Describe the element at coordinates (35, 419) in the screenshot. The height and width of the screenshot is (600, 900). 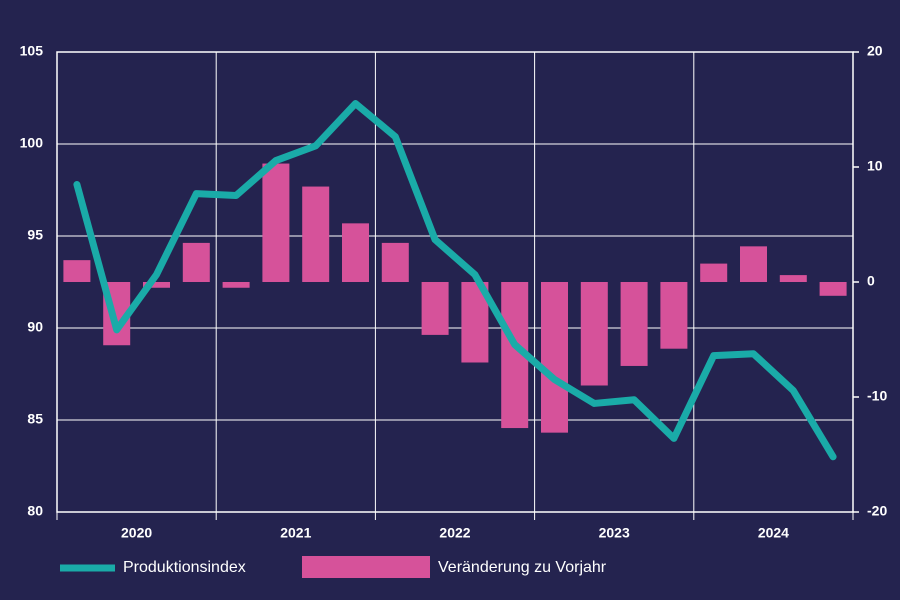
I see `y-tick-label: 85` at that location.